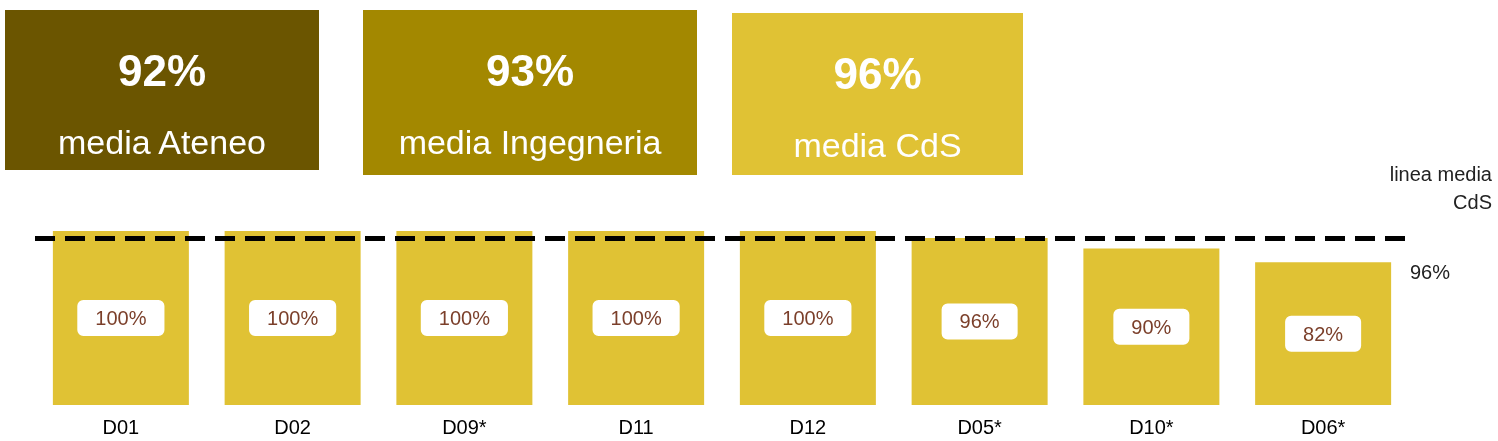 The height and width of the screenshot is (441, 1498). Describe the element at coordinates (1323, 427) in the screenshot. I see `x-tick-label: D06*` at that location.